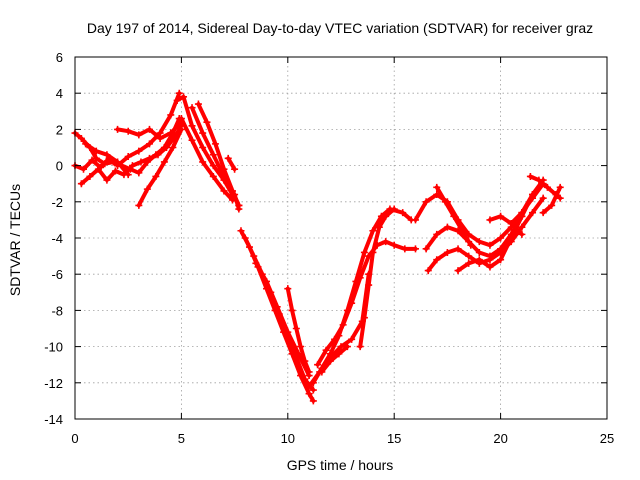  What do you see at coordinates (181, 438) in the screenshot?
I see `x-tick-label: 5` at bounding box center [181, 438].